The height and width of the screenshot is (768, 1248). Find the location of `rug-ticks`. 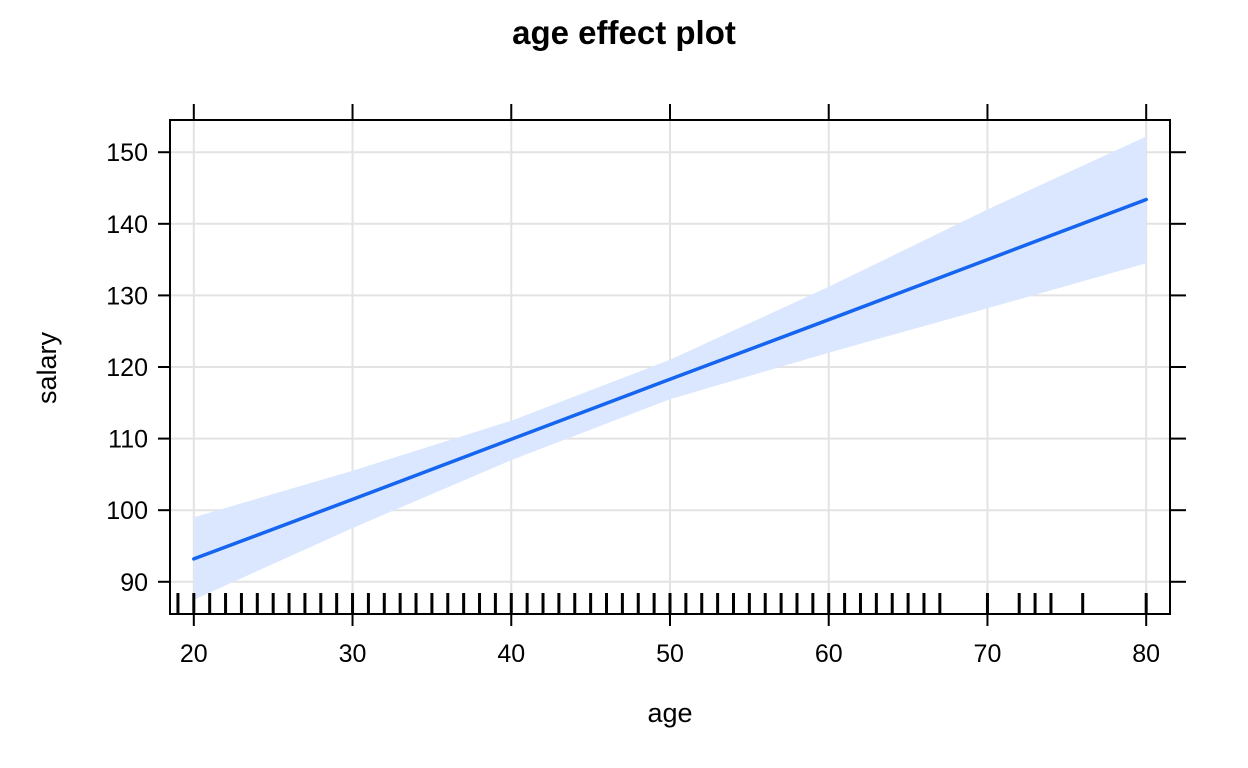

rug-ticks is located at coordinates (662, 603).